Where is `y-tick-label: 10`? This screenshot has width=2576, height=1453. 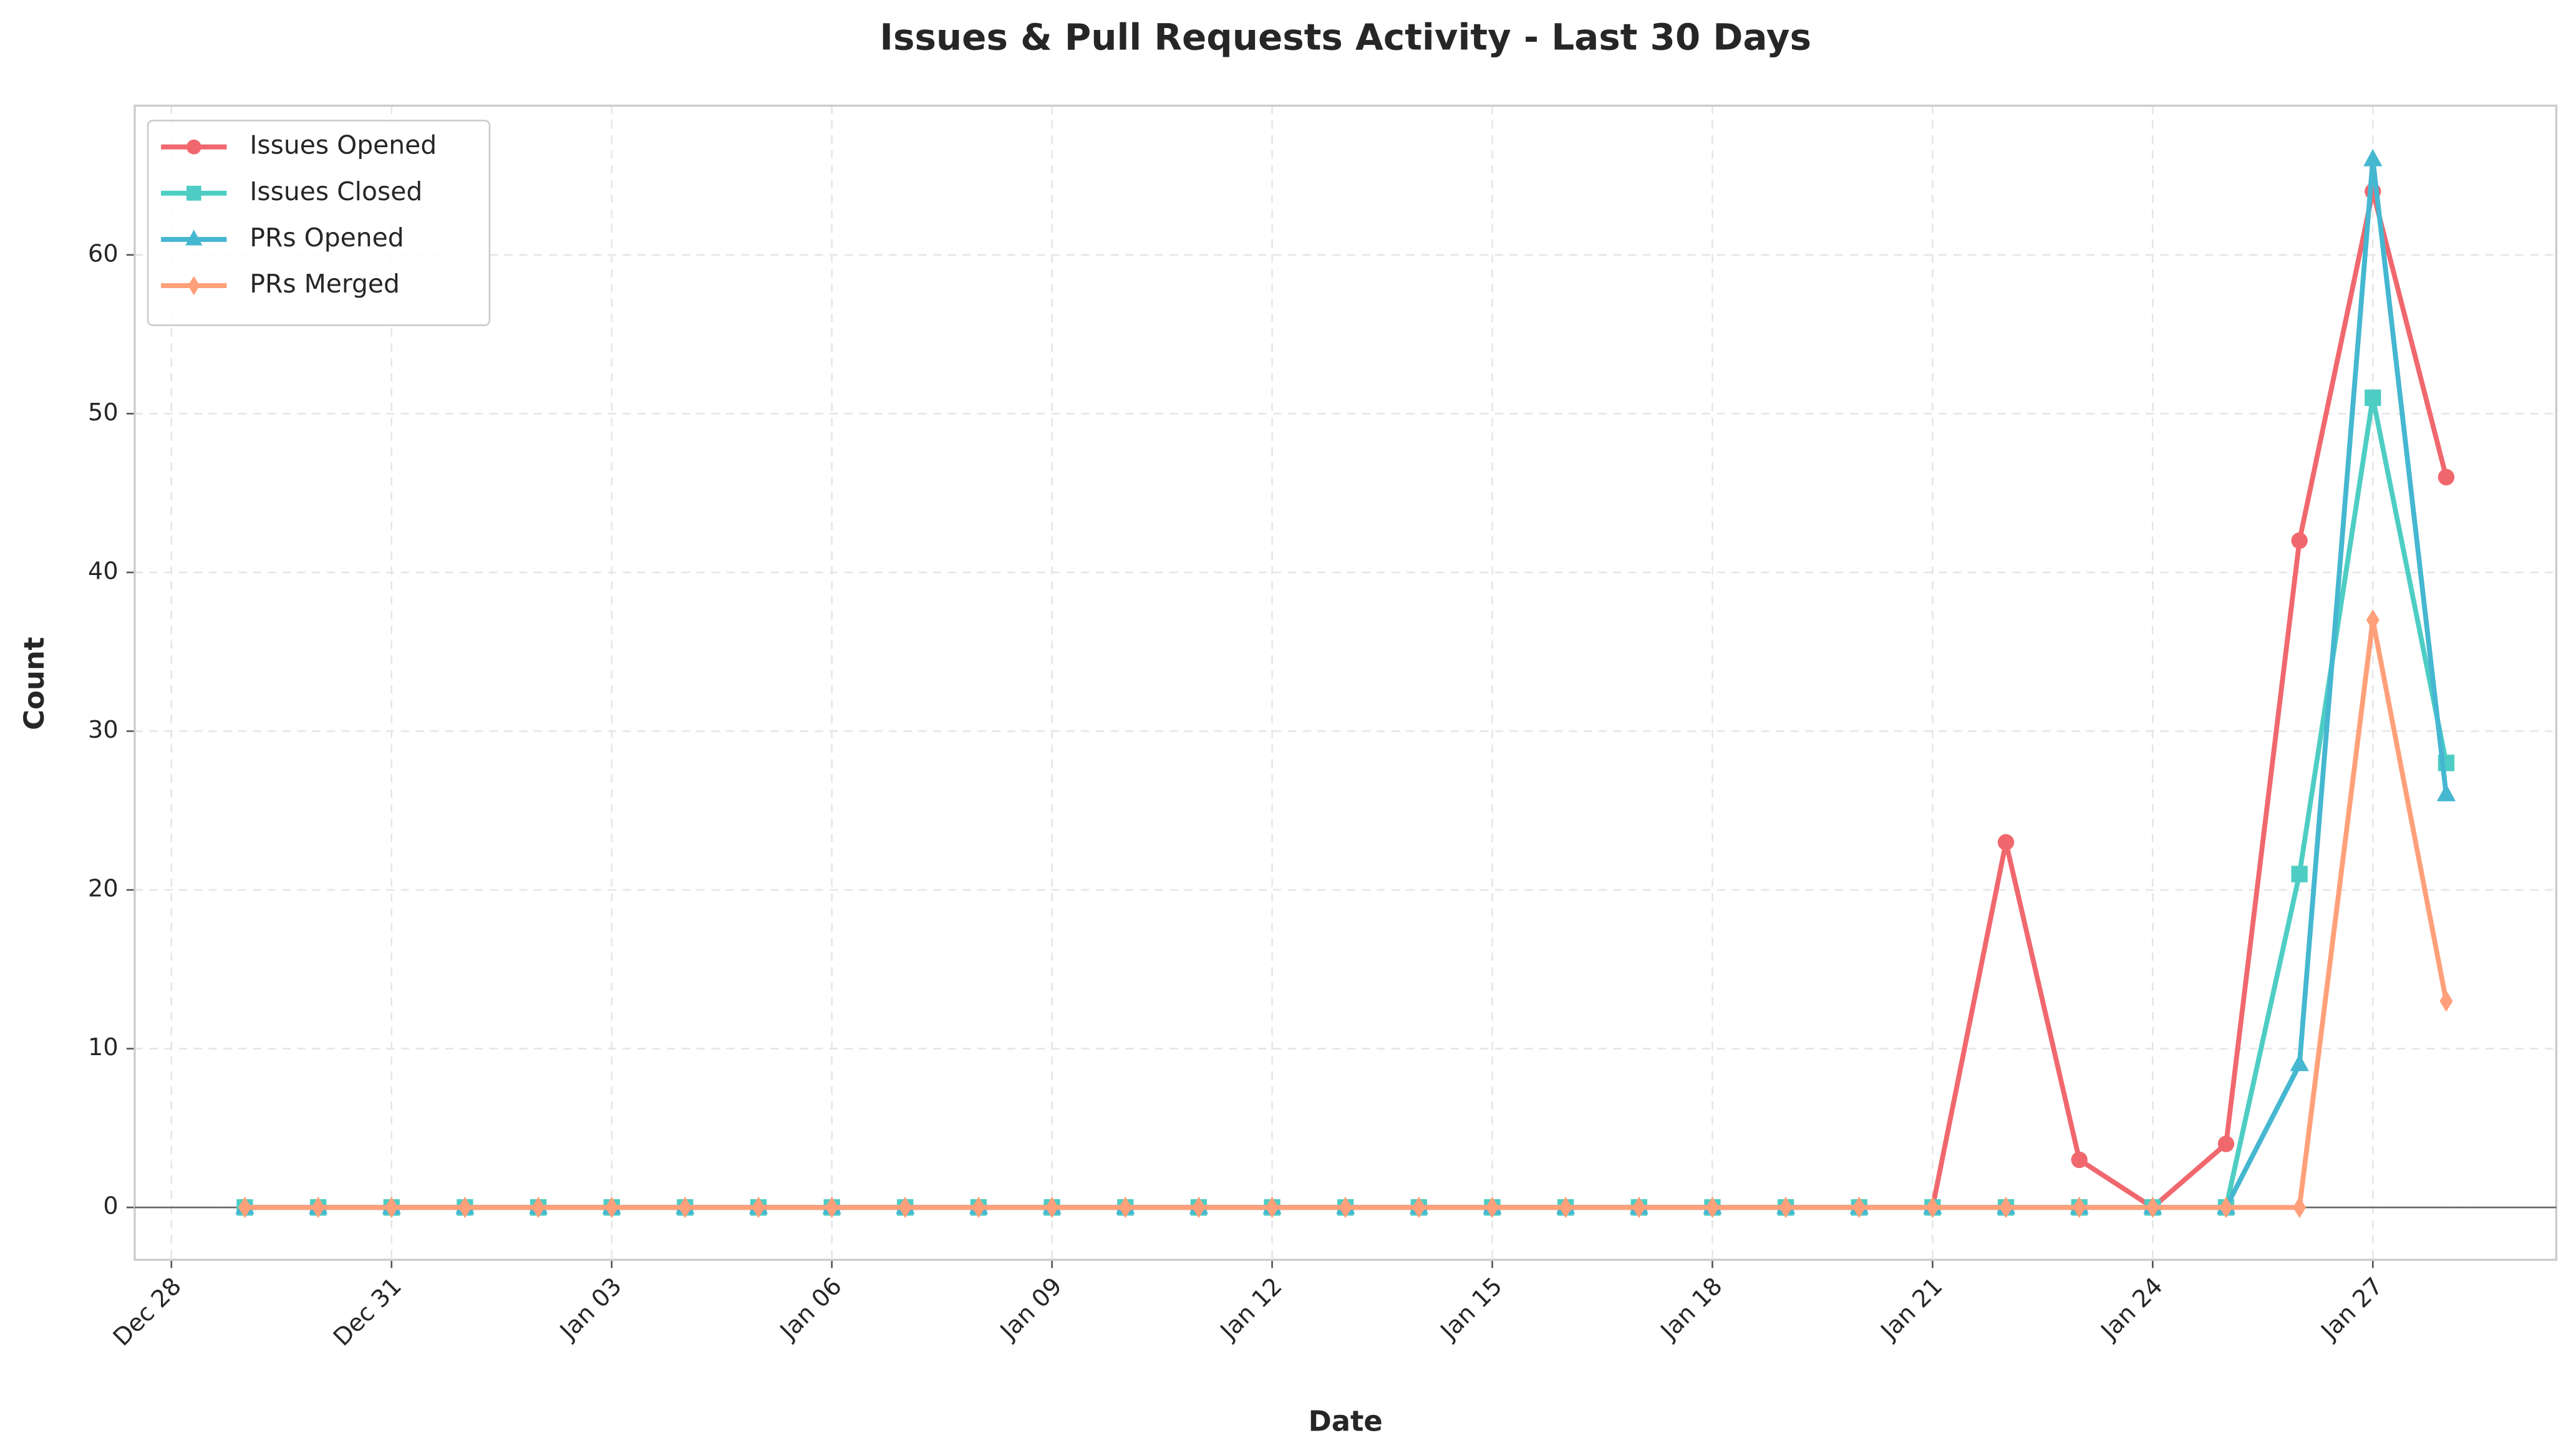
y-tick-label: 10 is located at coordinates (104, 1047).